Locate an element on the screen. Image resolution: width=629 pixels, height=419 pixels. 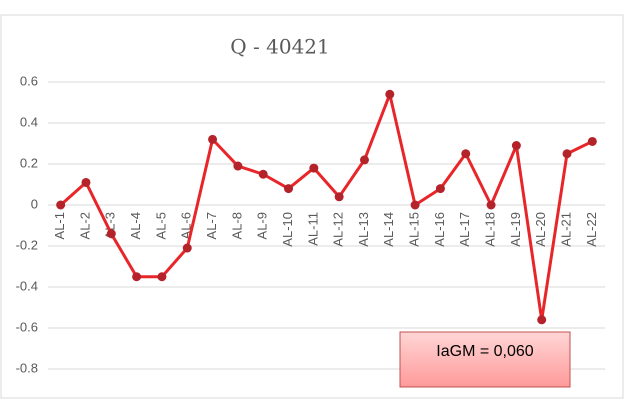
y-tick-label: 0.6 is located at coordinates (29, 80).